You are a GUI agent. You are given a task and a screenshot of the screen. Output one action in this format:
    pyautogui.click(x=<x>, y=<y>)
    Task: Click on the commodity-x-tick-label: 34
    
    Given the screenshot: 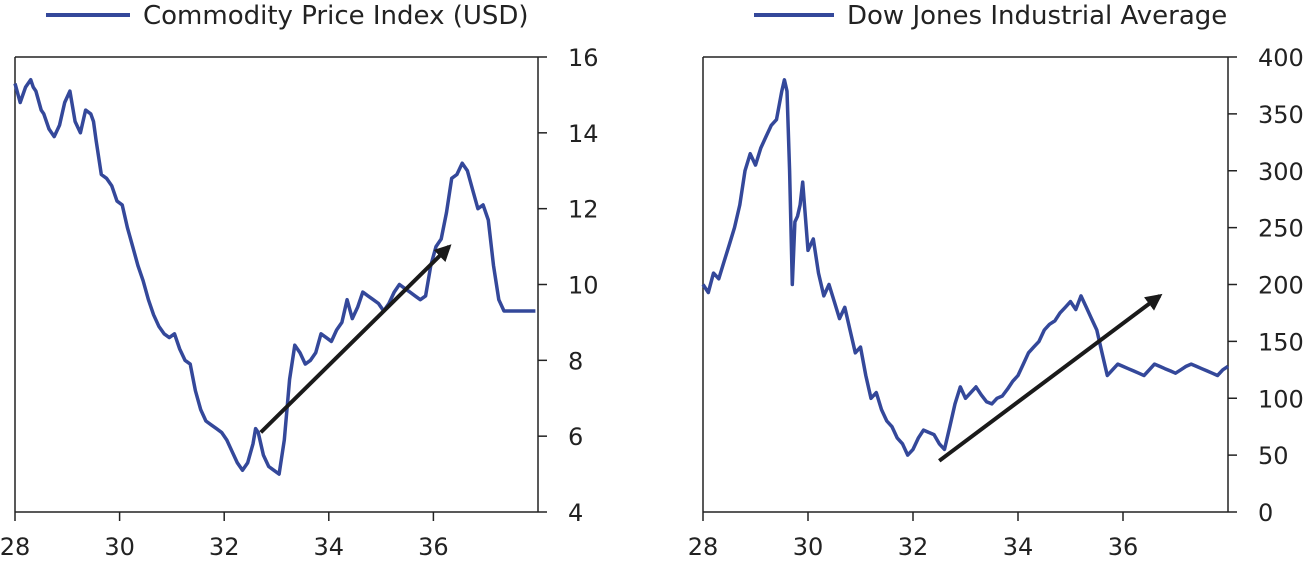 What is the action you would take?
    pyautogui.click(x=329, y=547)
    